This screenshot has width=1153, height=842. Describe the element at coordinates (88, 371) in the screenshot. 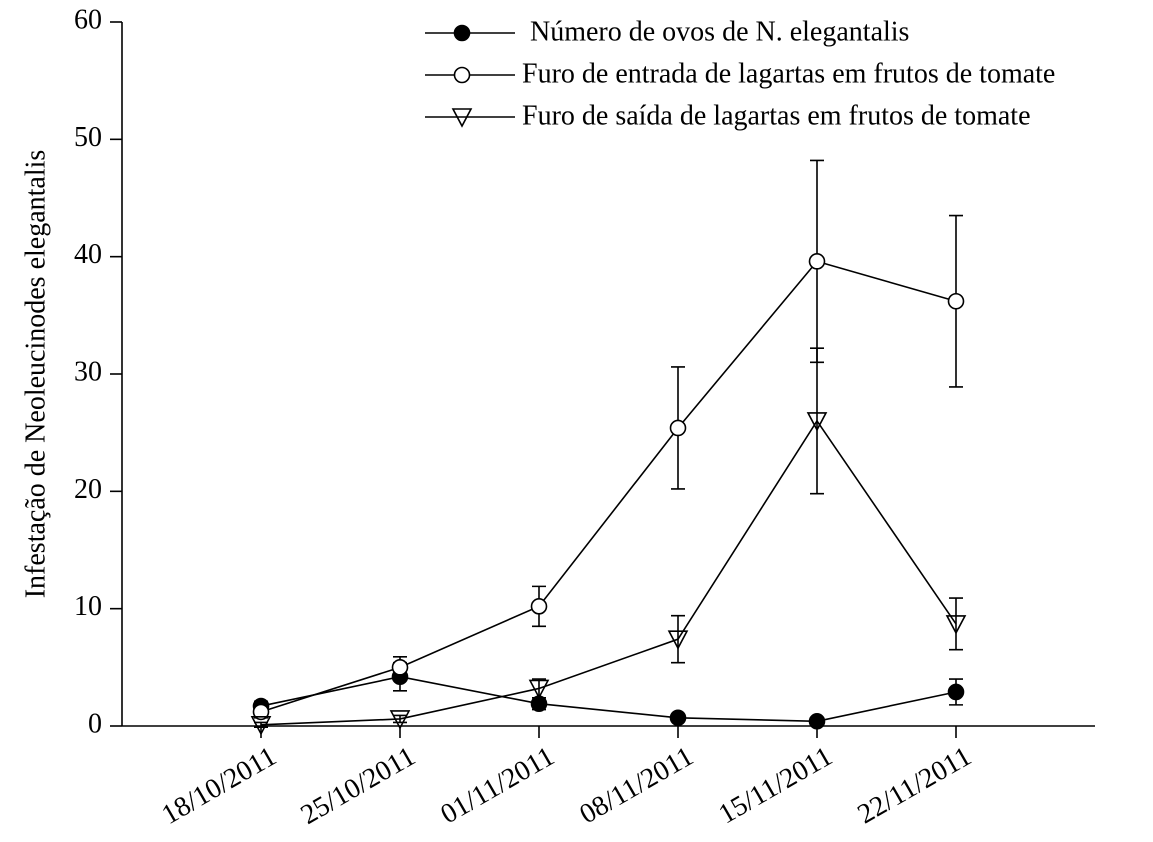

I see `y-tick-label: 30` at that location.